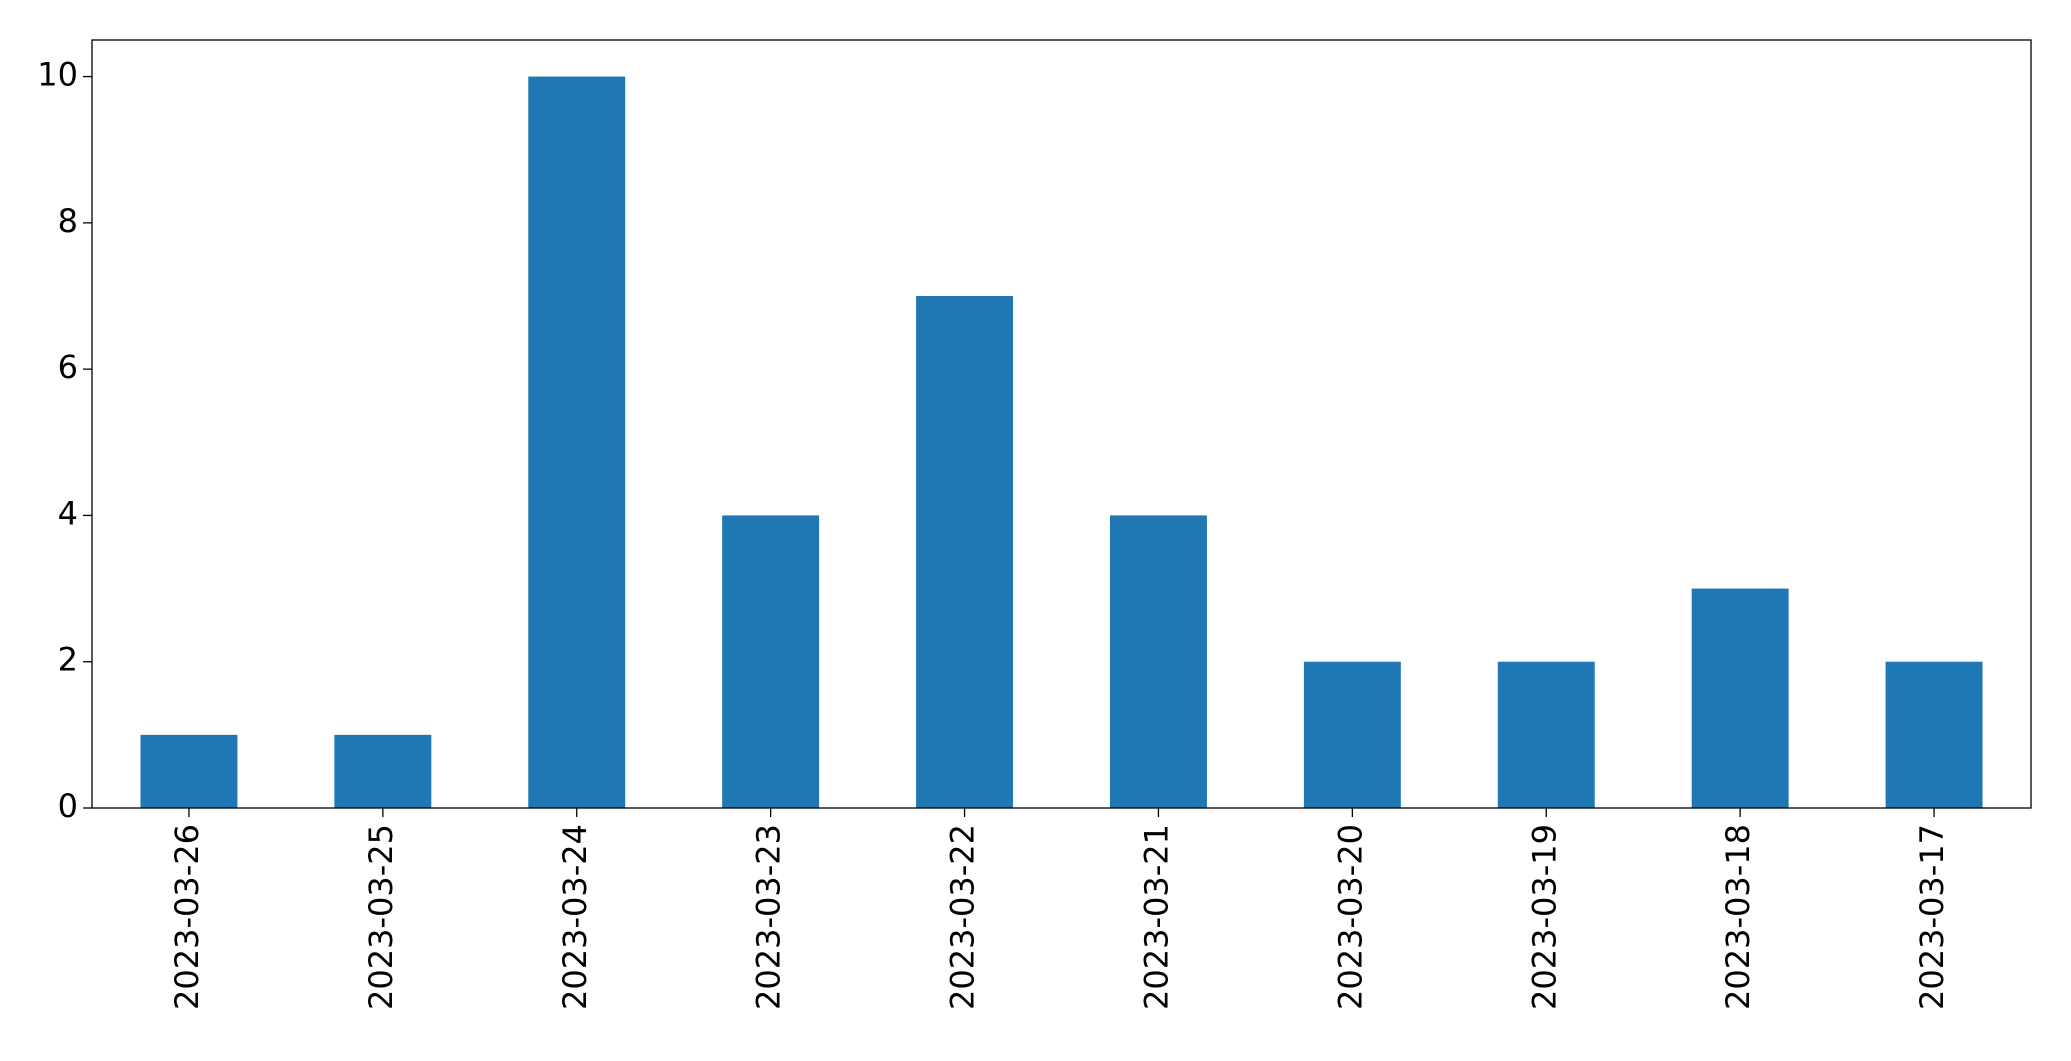  I want to click on y-tick-label: 8, so click(68, 221).